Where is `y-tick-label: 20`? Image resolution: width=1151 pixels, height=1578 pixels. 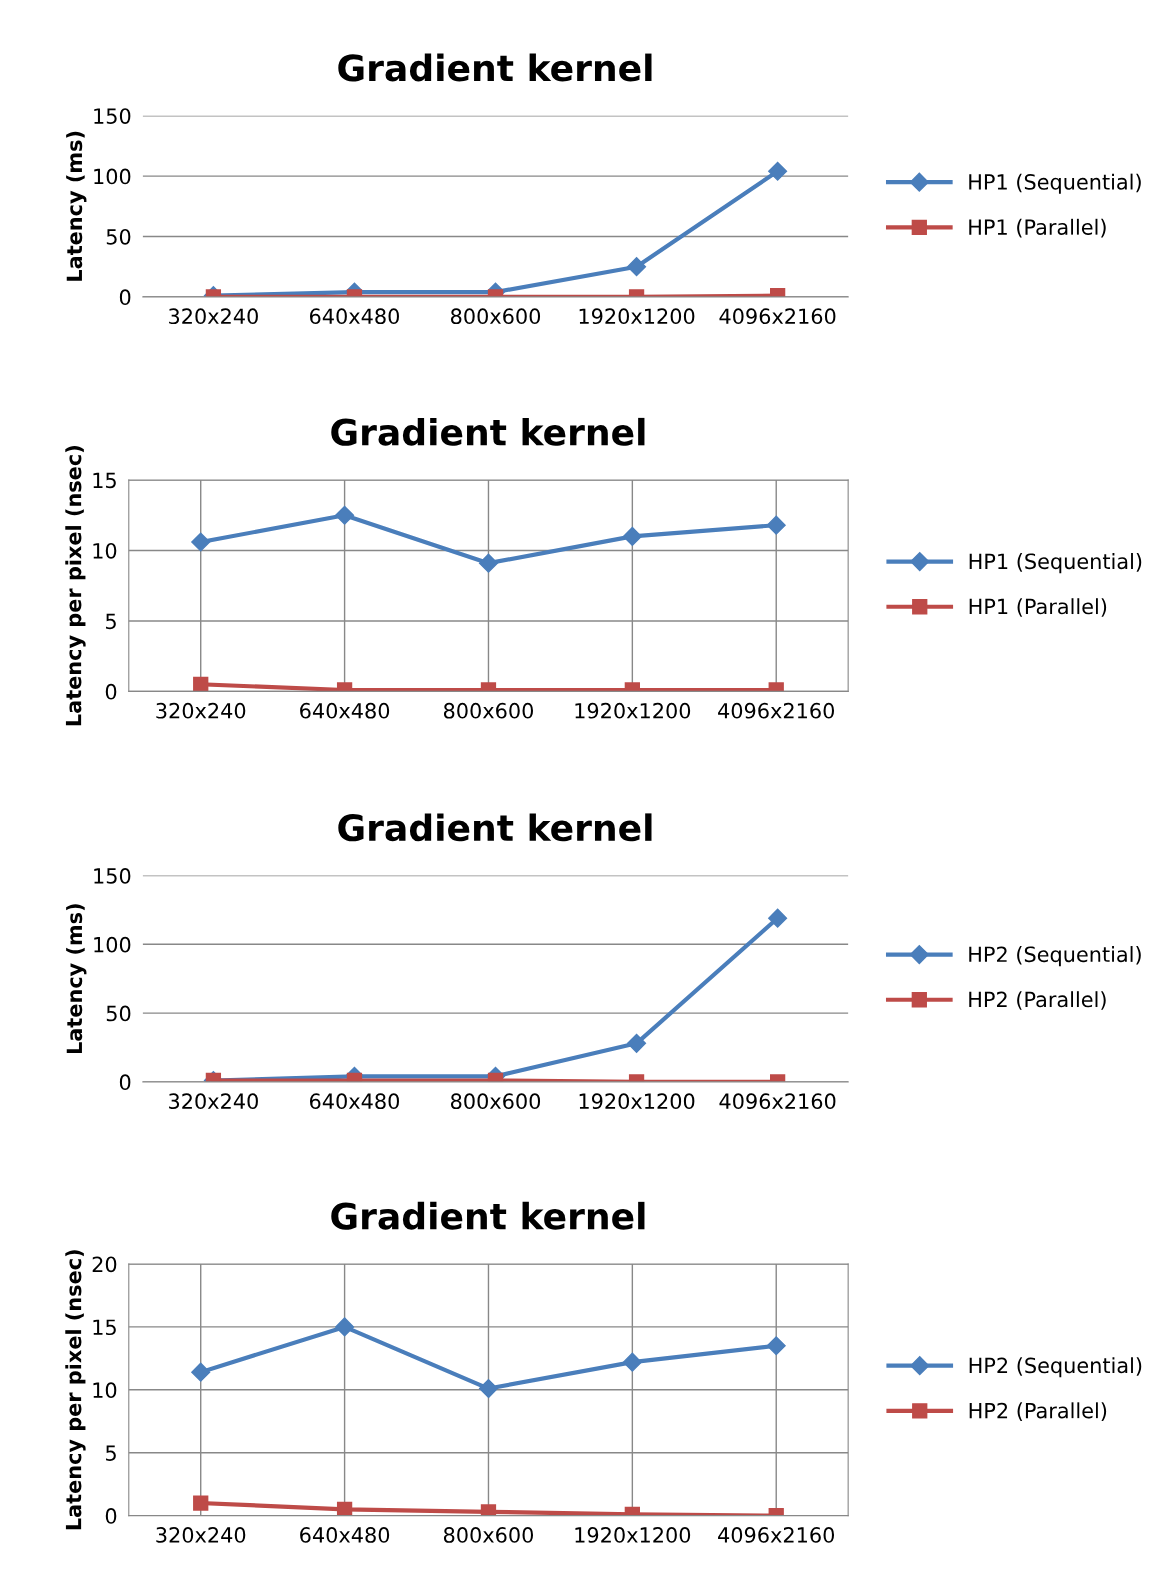 y-tick-label: 20 is located at coordinates (104, 1264).